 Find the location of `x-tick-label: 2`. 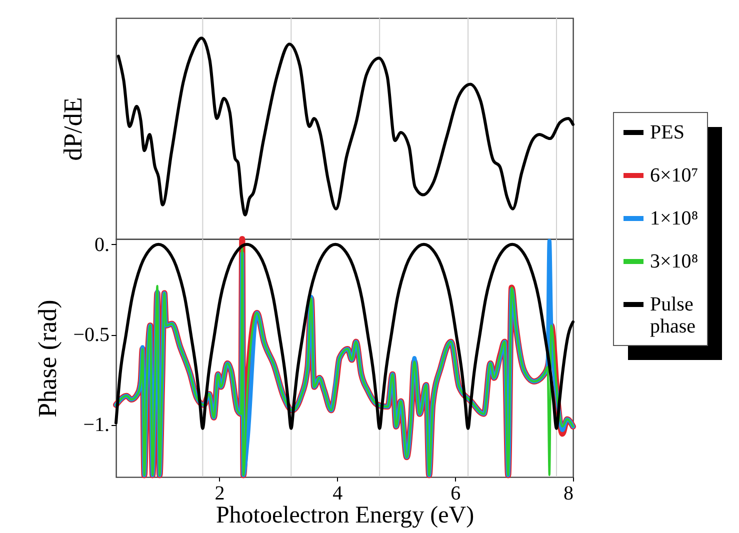

x-tick-label: 2 is located at coordinates (219, 493).